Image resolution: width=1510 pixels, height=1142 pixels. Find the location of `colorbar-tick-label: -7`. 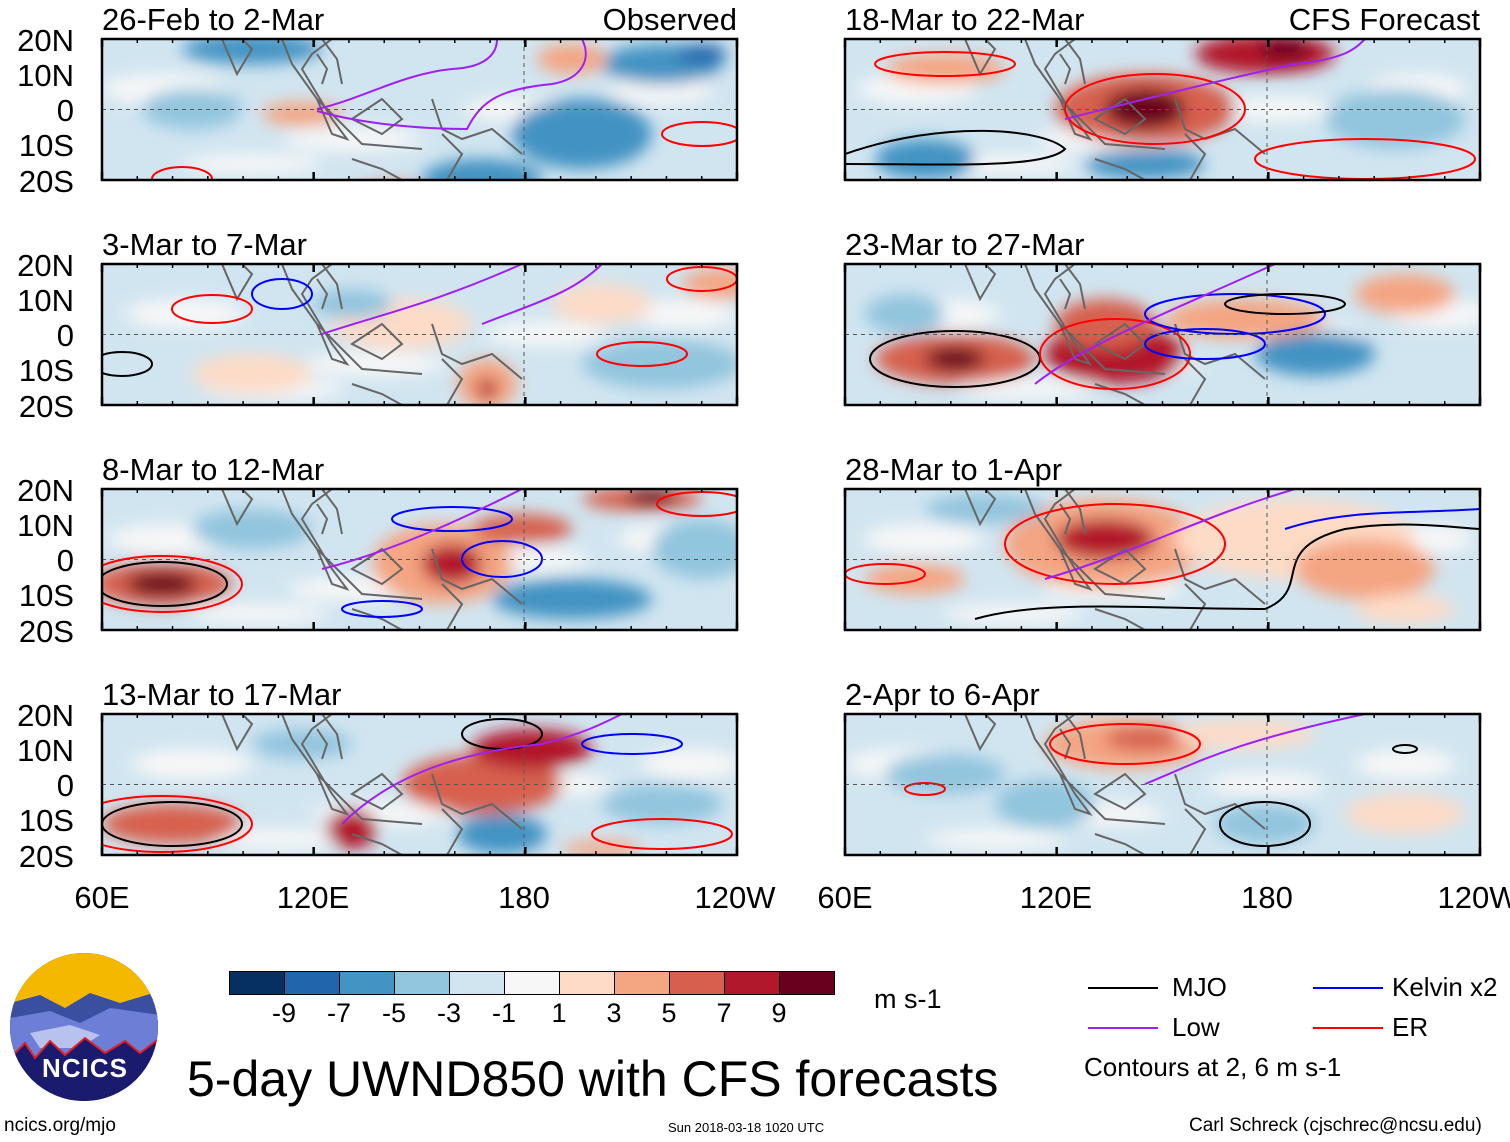

colorbar-tick-label: -7 is located at coordinates (339, 1013).